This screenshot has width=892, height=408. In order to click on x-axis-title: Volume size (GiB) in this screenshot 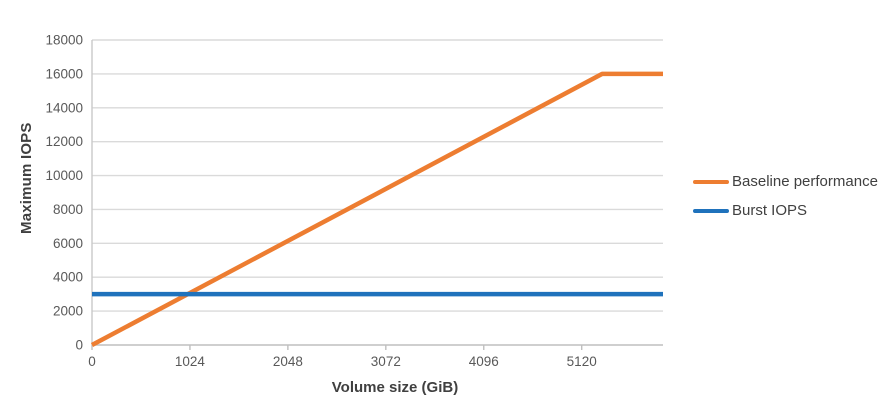, I will do `click(395, 387)`.